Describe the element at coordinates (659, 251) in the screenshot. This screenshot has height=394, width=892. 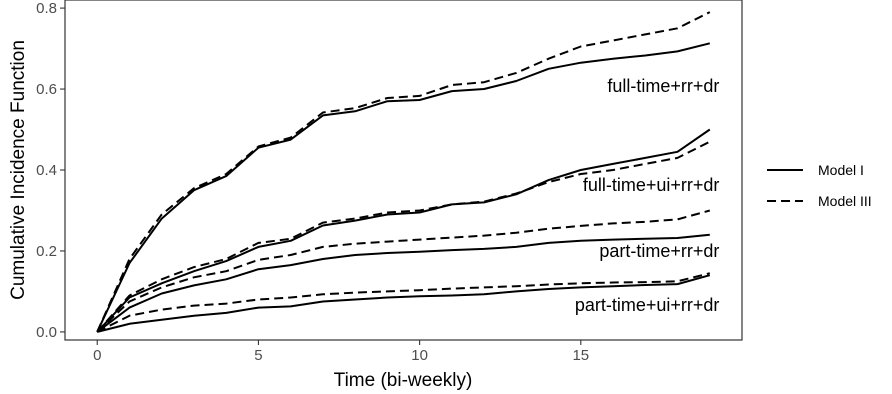
I see `annotation-label: part-time+rr+dr` at that location.